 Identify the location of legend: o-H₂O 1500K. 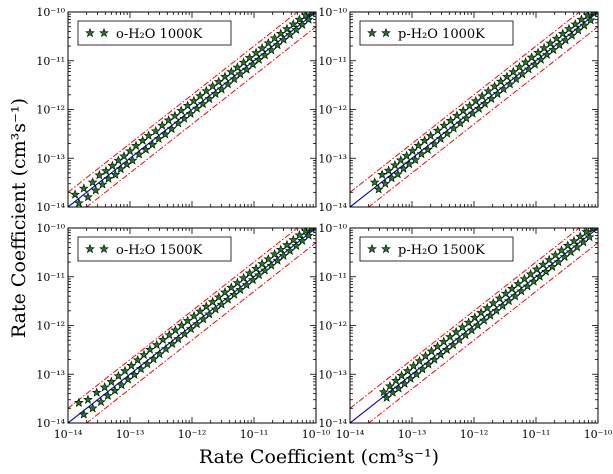
(154, 249).